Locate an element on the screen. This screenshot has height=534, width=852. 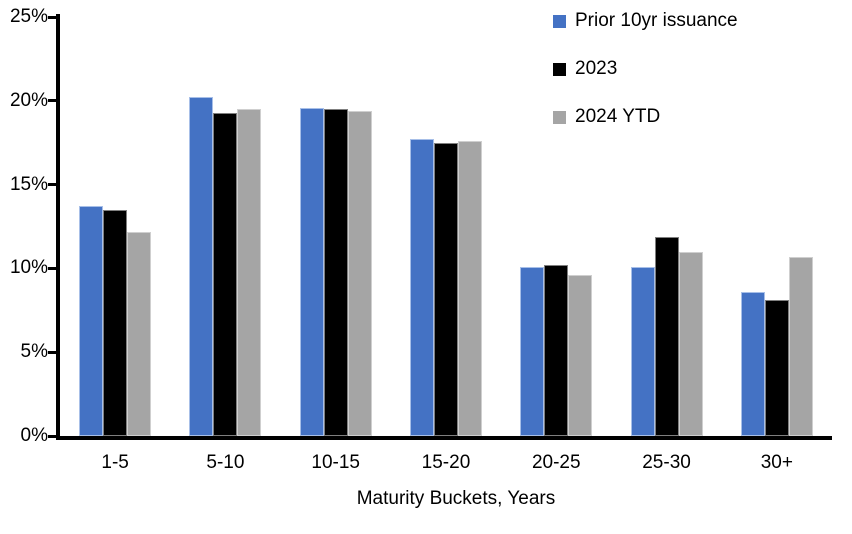
legend-item: Prior 10yr issuance is located at coordinates (645, 21).